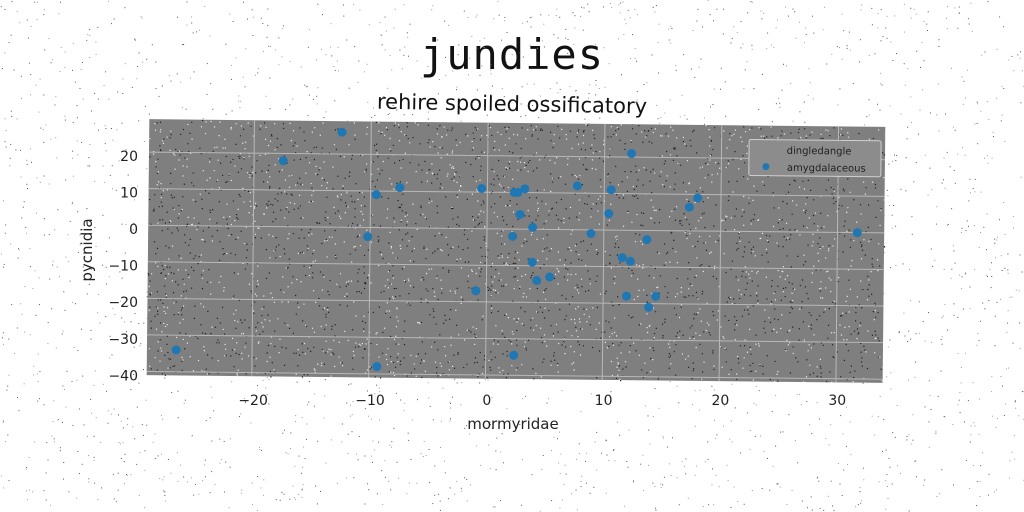  I want to click on x-tick-label: −10, so click(370, 401).